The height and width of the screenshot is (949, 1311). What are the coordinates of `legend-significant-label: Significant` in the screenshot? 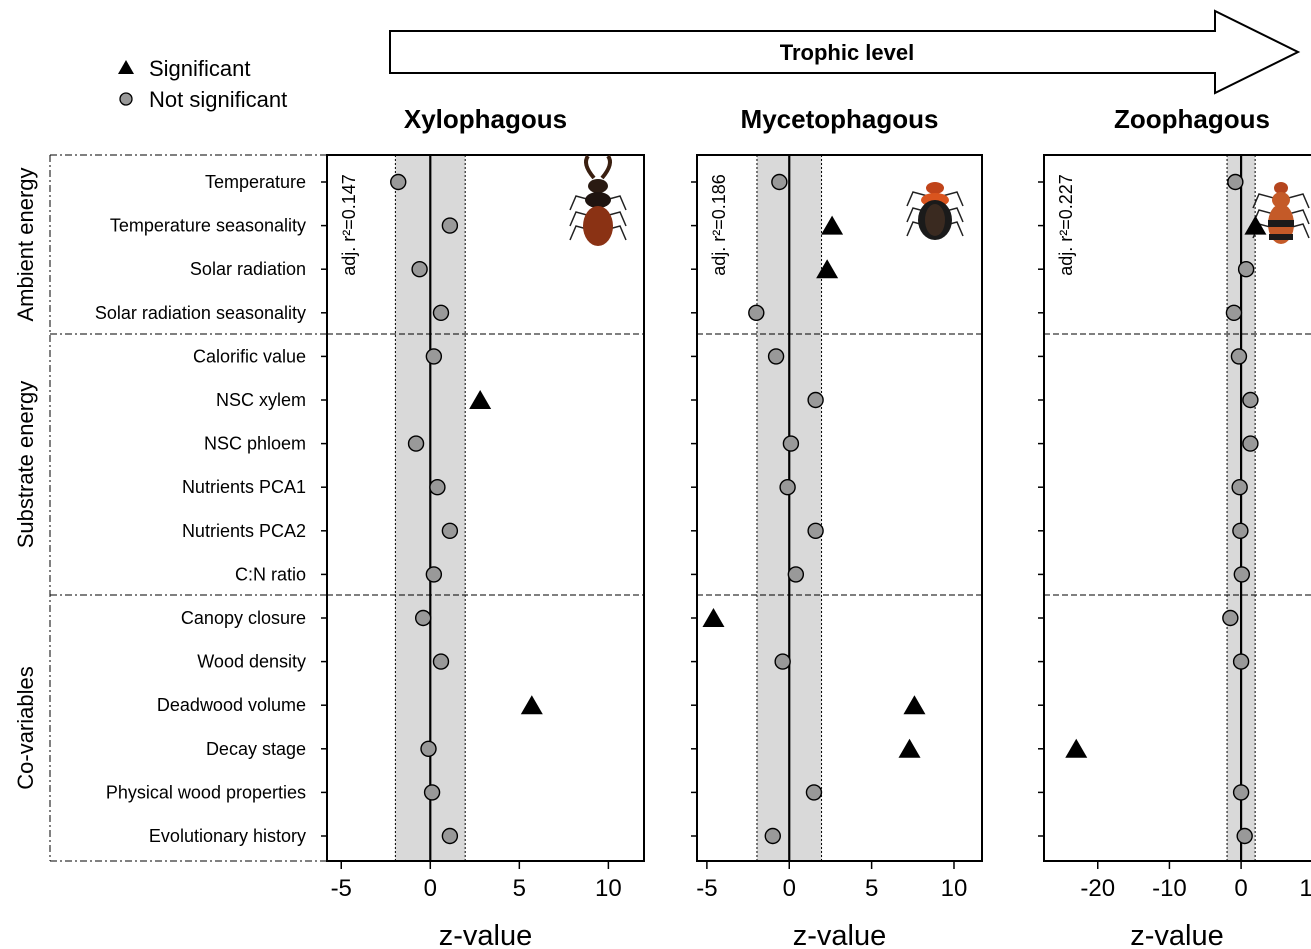 It's located at (200, 68).